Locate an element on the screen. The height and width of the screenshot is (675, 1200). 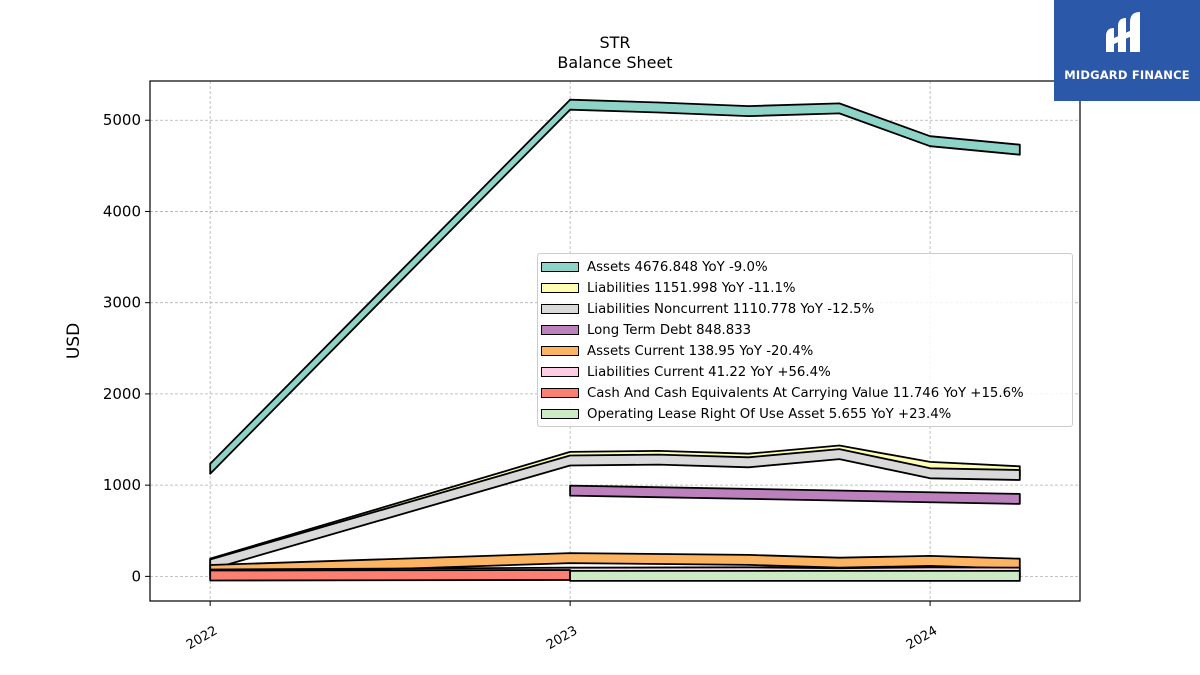
legend-label: Assets Current 138.95 YoY -20.4% is located at coordinates (700, 351).